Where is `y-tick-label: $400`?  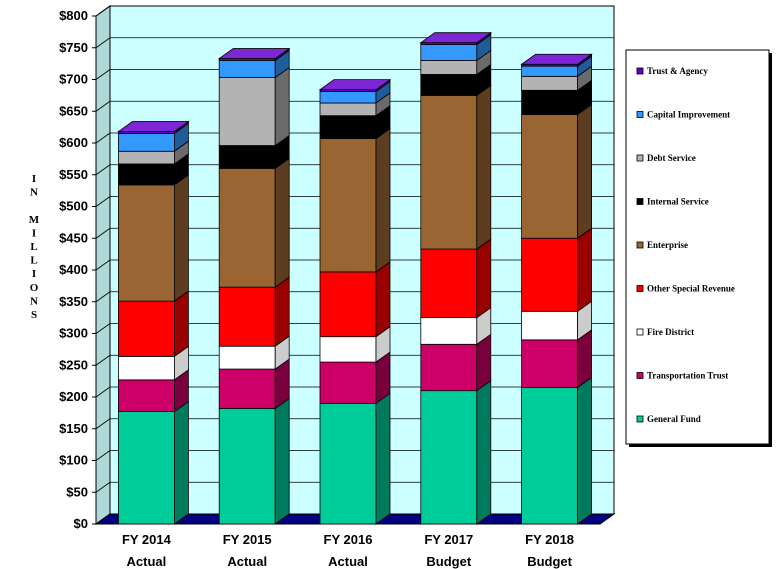
y-tick-label: $400 is located at coordinates (73, 269).